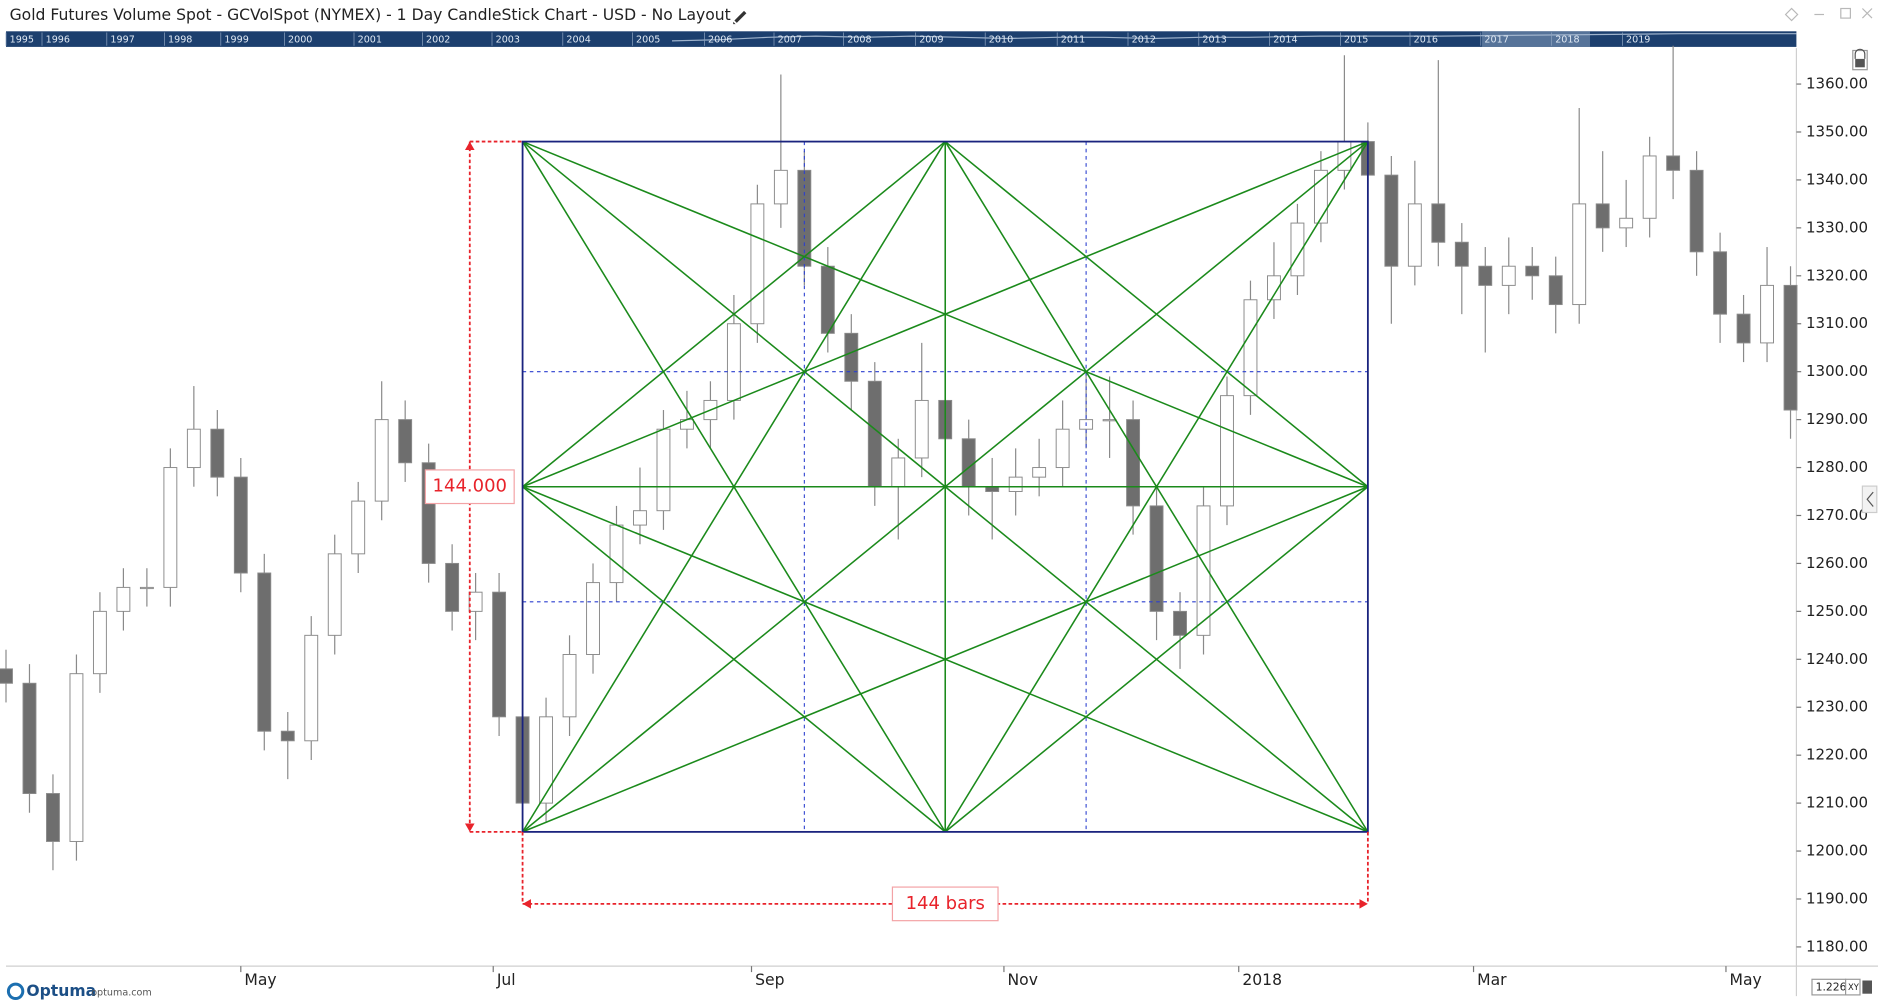  What do you see at coordinates (180, 40) in the screenshot?
I see `year-label: 1998` at bounding box center [180, 40].